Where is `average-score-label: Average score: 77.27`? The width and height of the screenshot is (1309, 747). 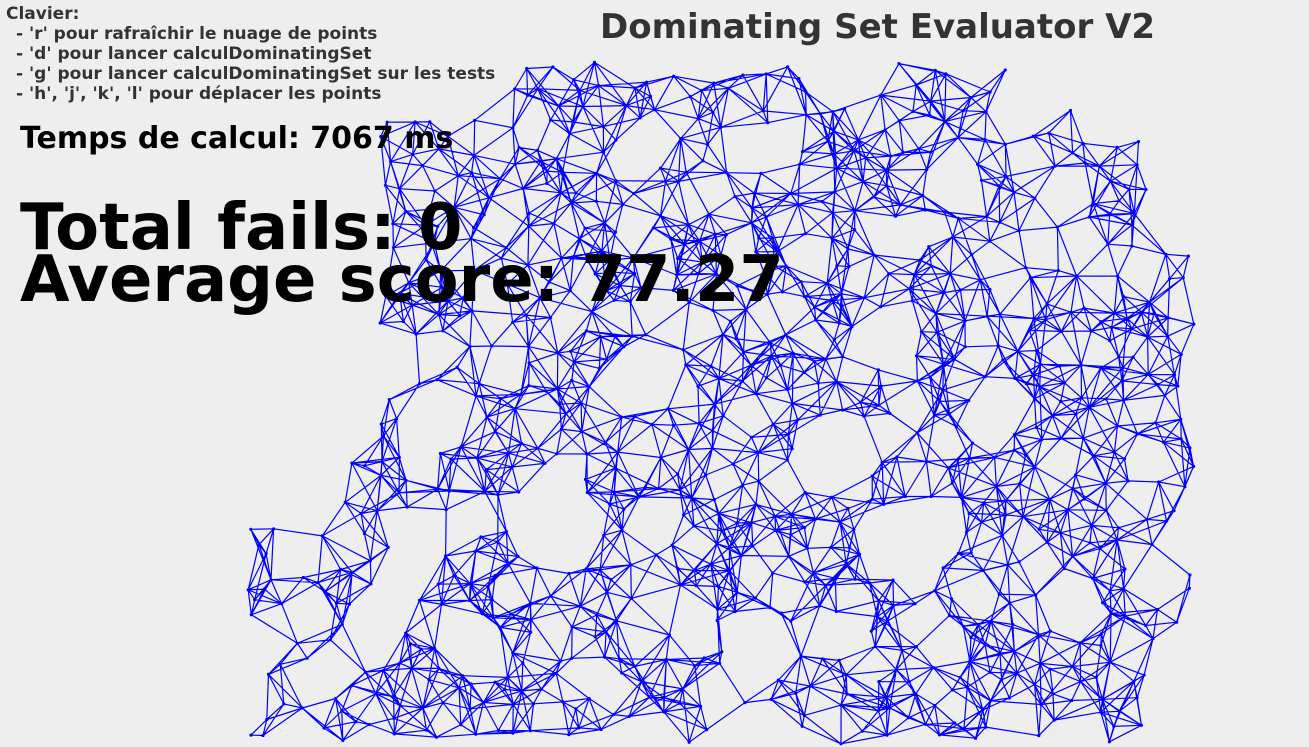 average-score-label: Average score: 77.27 is located at coordinates (402, 280).